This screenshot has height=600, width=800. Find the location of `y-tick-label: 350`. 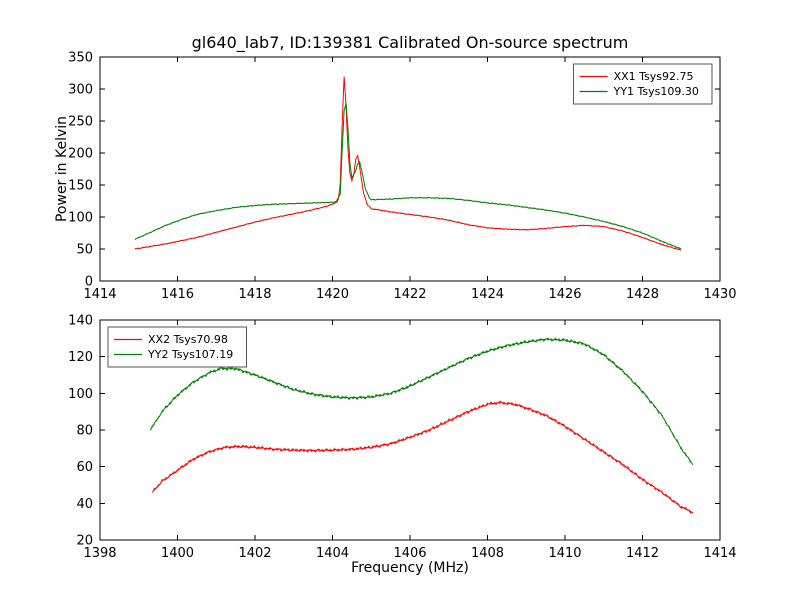

y-tick-label: 350 is located at coordinates (80, 58).